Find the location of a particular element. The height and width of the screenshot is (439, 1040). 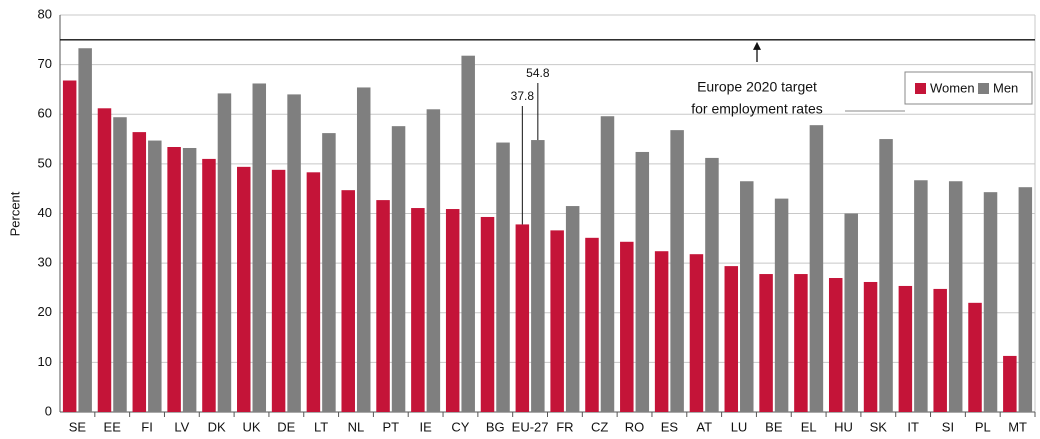

x-tick-label: BG is located at coordinates (495, 426).